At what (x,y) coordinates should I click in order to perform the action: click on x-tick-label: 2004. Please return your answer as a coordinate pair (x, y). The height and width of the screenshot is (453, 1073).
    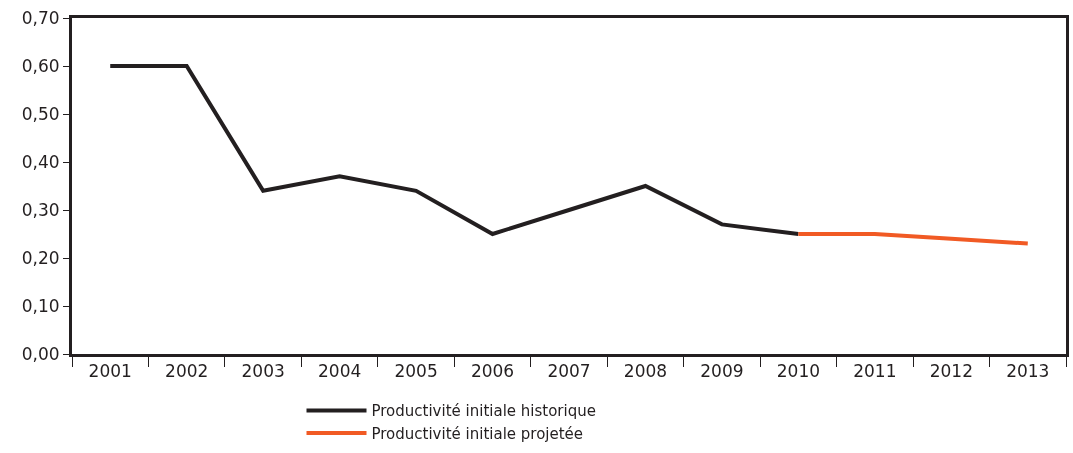
    Looking at the image, I should click on (339, 371).